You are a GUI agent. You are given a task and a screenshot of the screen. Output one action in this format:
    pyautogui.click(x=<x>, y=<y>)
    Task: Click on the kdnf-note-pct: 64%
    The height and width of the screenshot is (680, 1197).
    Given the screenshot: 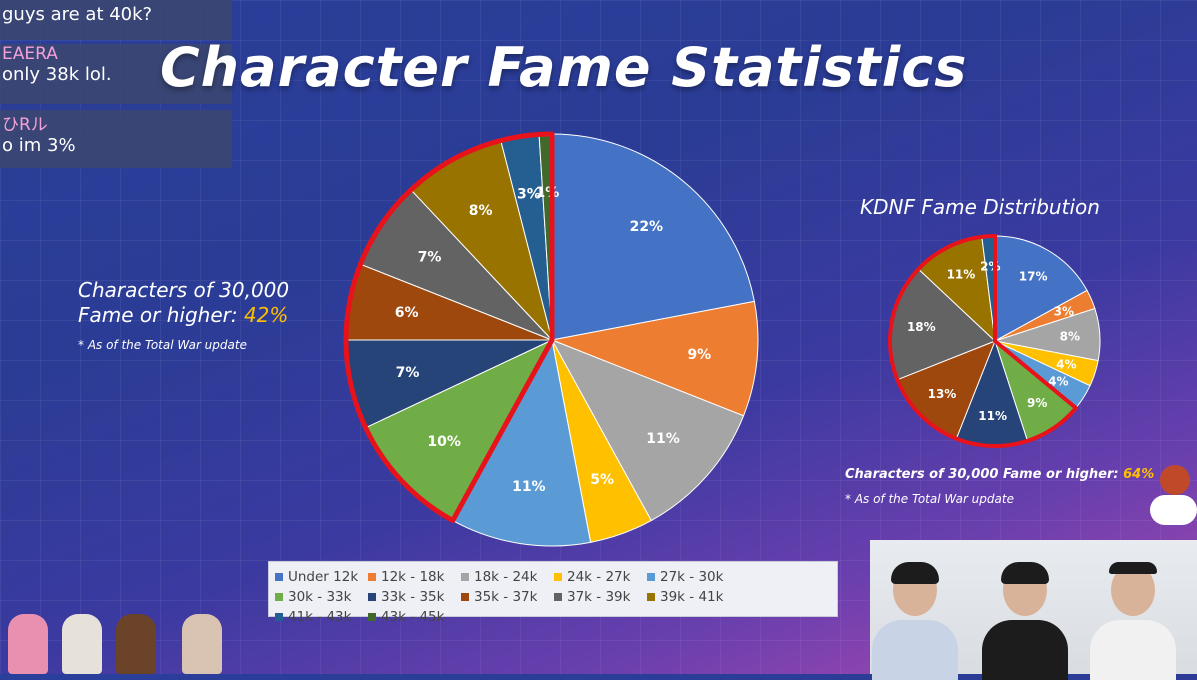 What is the action you would take?
    pyautogui.click(x=1139, y=474)
    